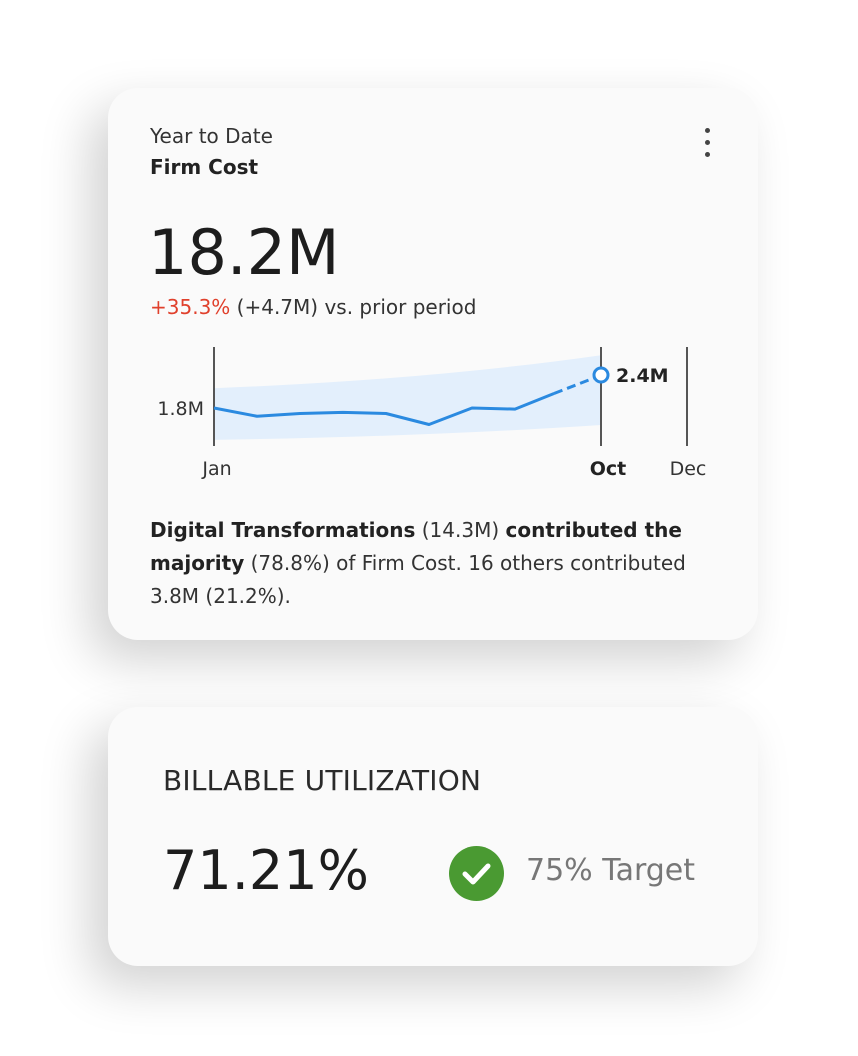 Image resolution: width=858 pixels, height=1056 pixels. I want to click on confidence-band, so click(407, 397).